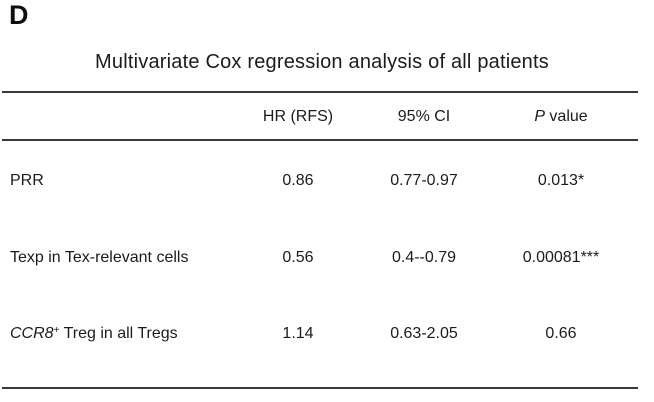 Image resolution: width=654 pixels, height=402 pixels. What do you see at coordinates (561, 333) in the screenshot?
I see `p-value: 0.66` at bounding box center [561, 333].